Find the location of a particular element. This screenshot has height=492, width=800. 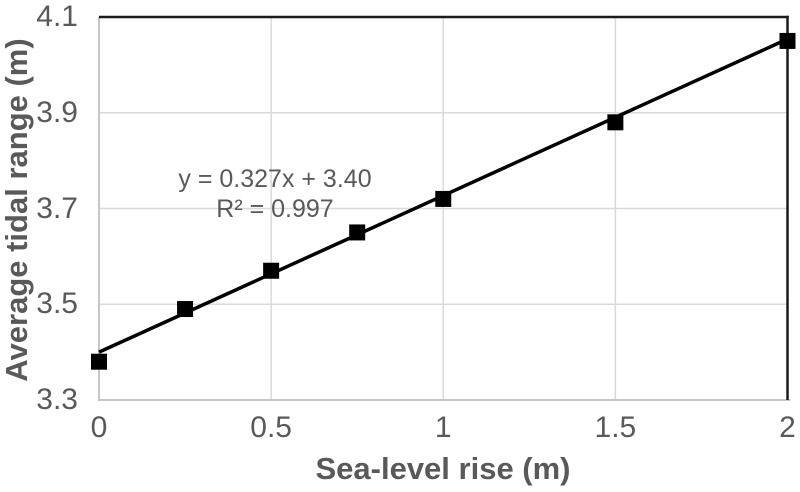

y-axis-tick-label: 3.3 is located at coordinates (57, 399).